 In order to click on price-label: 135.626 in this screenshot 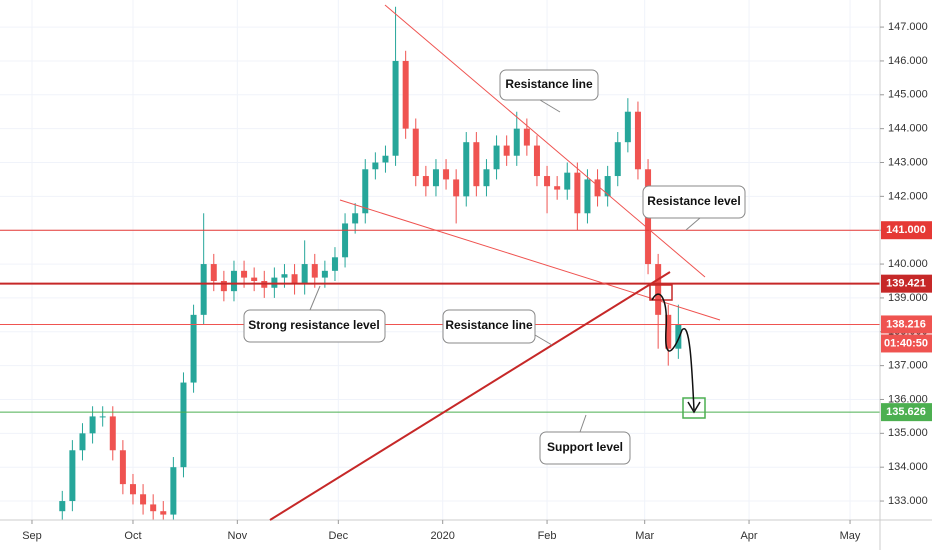, I will do `click(906, 412)`.